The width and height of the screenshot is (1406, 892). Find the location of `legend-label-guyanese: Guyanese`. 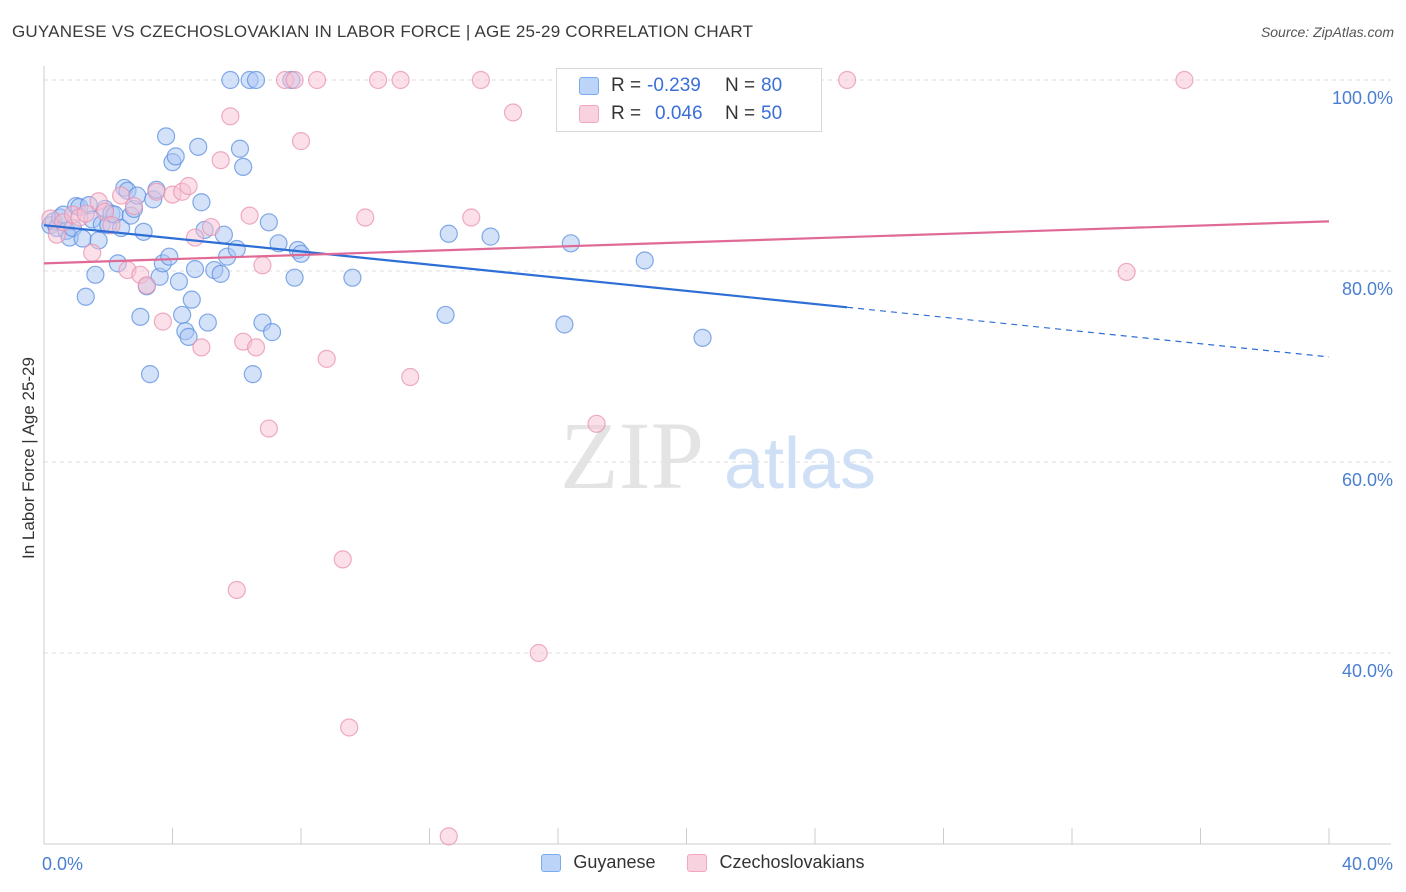

legend-label-guyanese: Guyanese is located at coordinates (614, 862).